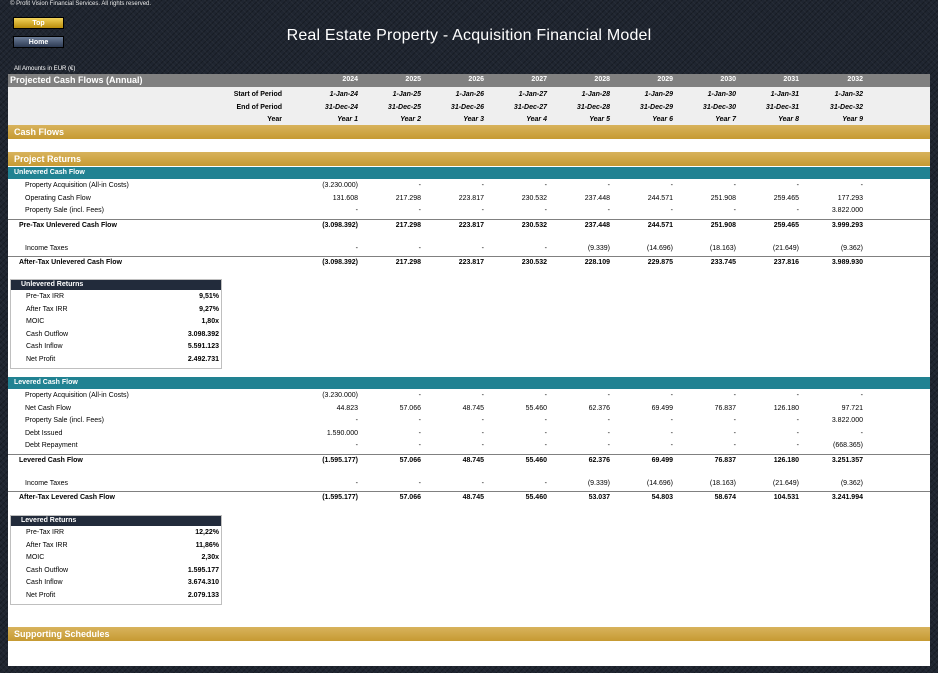 The height and width of the screenshot is (673, 938). What do you see at coordinates (784, 94) in the screenshot?
I see `start-date: 1-Jan-31` at bounding box center [784, 94].